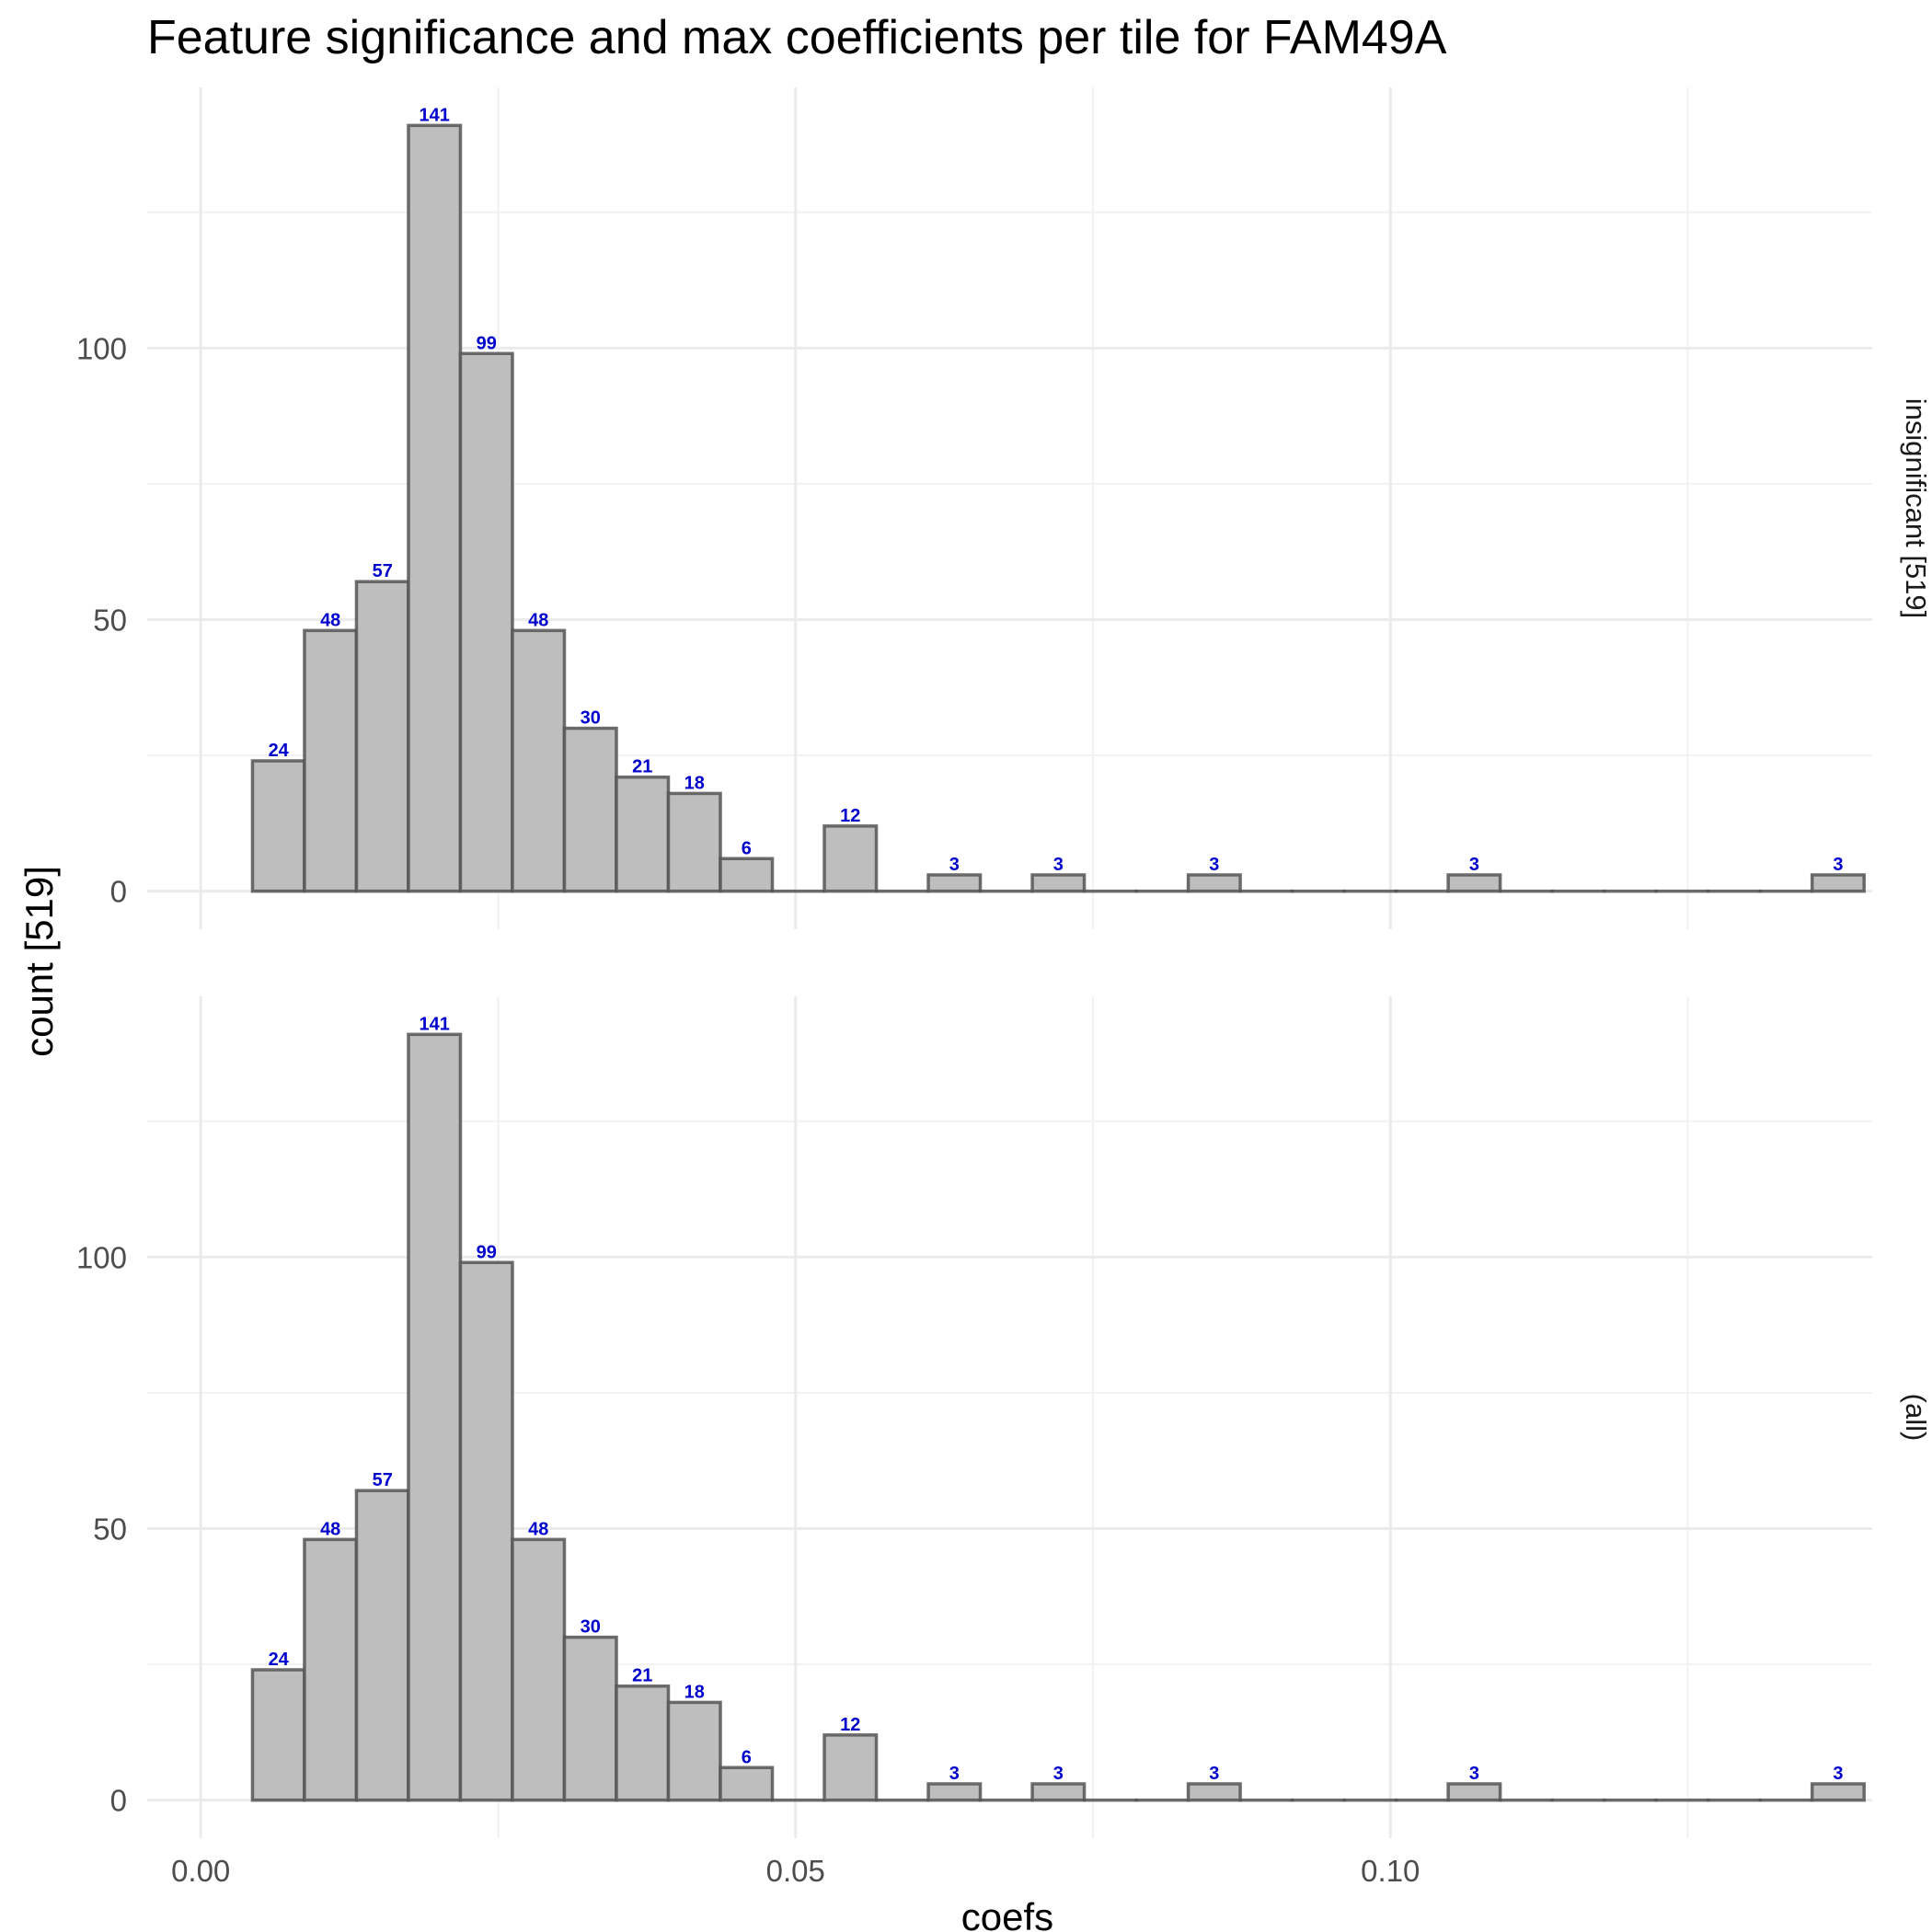 This screenshot has width=1932, height=1932. What do you see at coordinates (1916, 1418) in the screenshot?
I see `facet-strip-label: (all)` at bounding box center [1916, 1418].